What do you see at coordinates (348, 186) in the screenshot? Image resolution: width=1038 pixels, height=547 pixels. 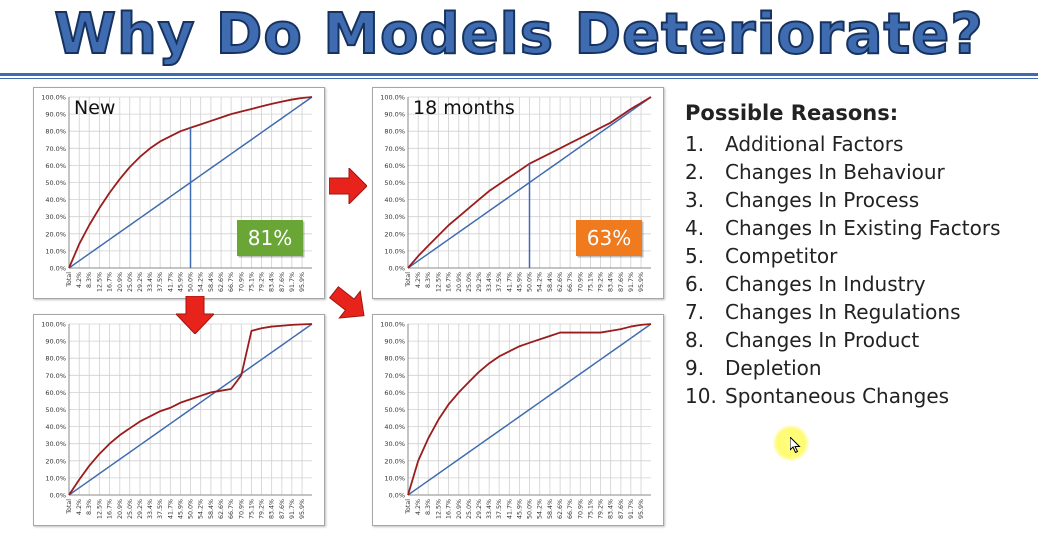 I see `arrow-right-icon` at bounding box center [348, 186].